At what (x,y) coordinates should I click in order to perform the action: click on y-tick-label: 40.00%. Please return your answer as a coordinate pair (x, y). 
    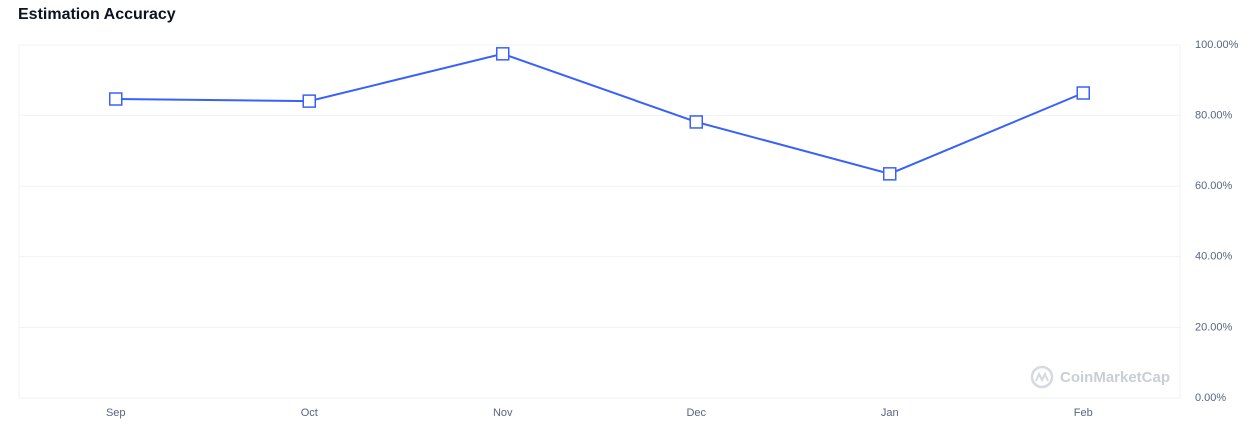
    Looking at the image, I should click on (1214, 257).